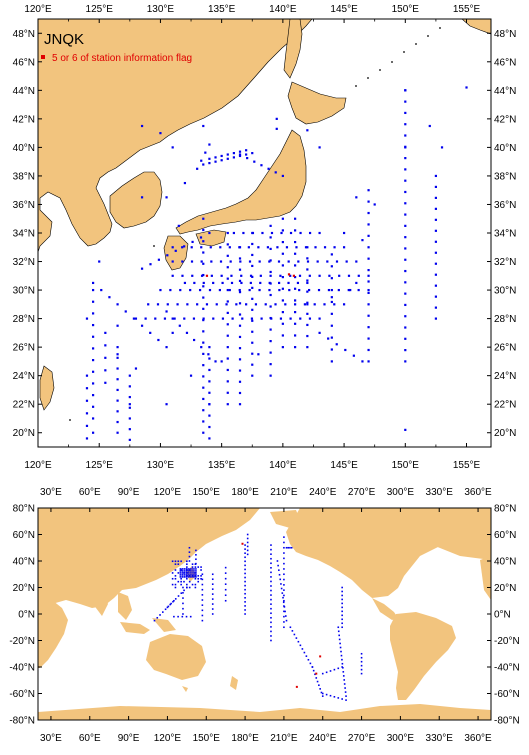  I want to click on global-y-tick-label-left: 60°N, so click(24, 535).